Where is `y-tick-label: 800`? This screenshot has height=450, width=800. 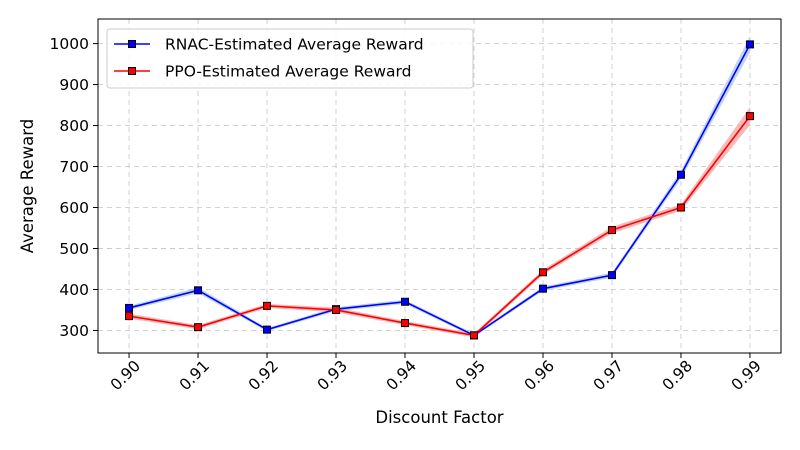 y-tick-label: 800 is located at coordinates (74, 126).